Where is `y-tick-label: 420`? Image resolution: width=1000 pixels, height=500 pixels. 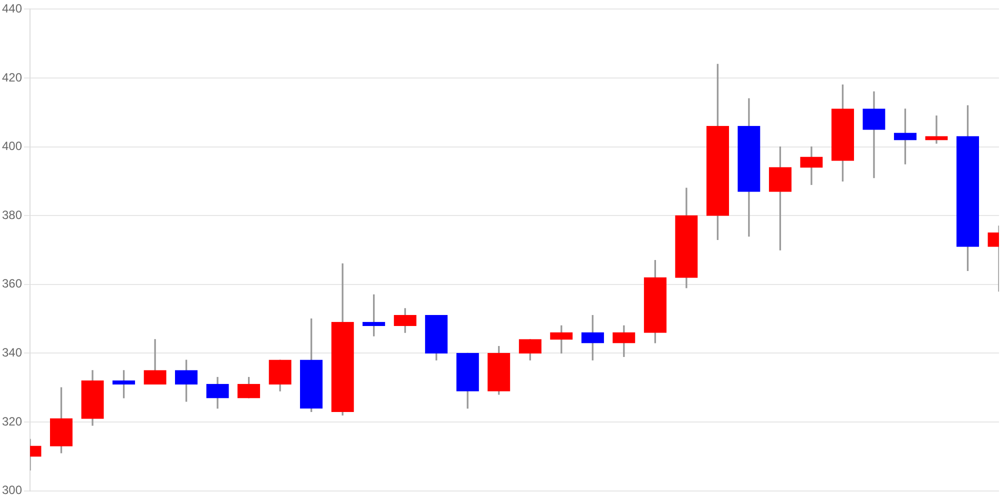 y-tick-label: 420 is located at coordinates (12, 77).